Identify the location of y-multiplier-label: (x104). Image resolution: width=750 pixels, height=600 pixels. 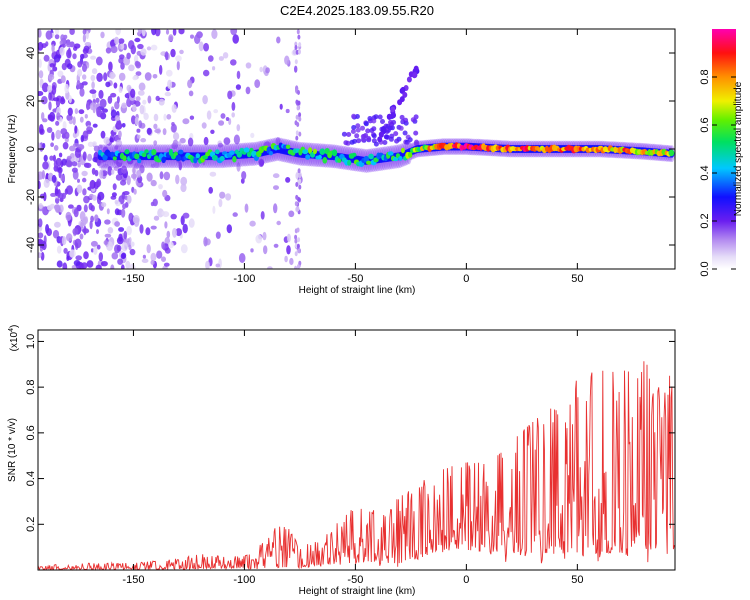
(14, 338).